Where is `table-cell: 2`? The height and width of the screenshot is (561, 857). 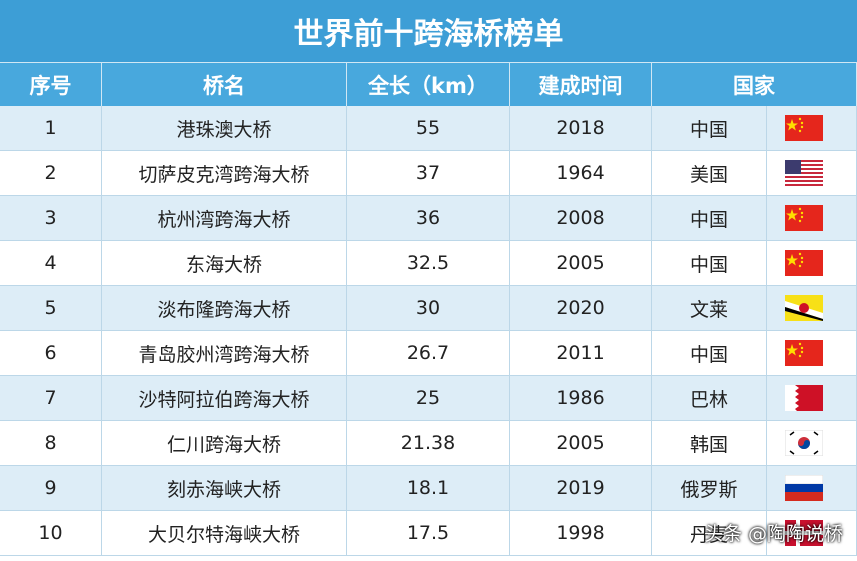 table-cell: 2 is located at coordinates (51, 173).